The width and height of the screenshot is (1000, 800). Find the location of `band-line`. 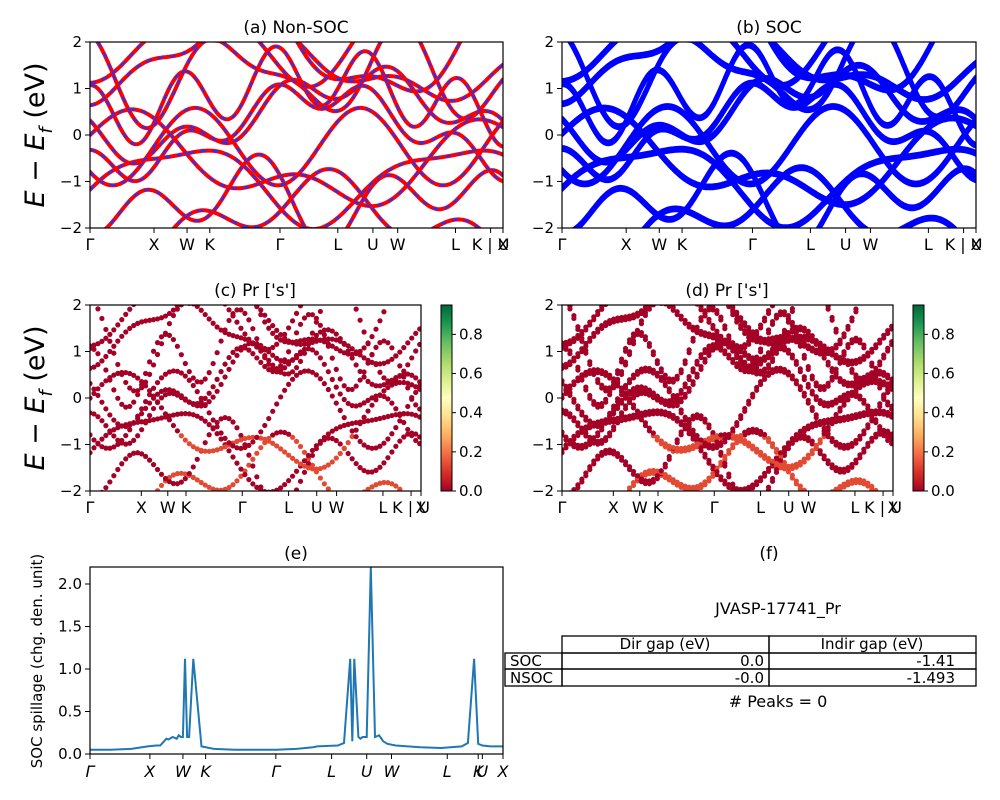

band-line is located at coordinates (769, 130).